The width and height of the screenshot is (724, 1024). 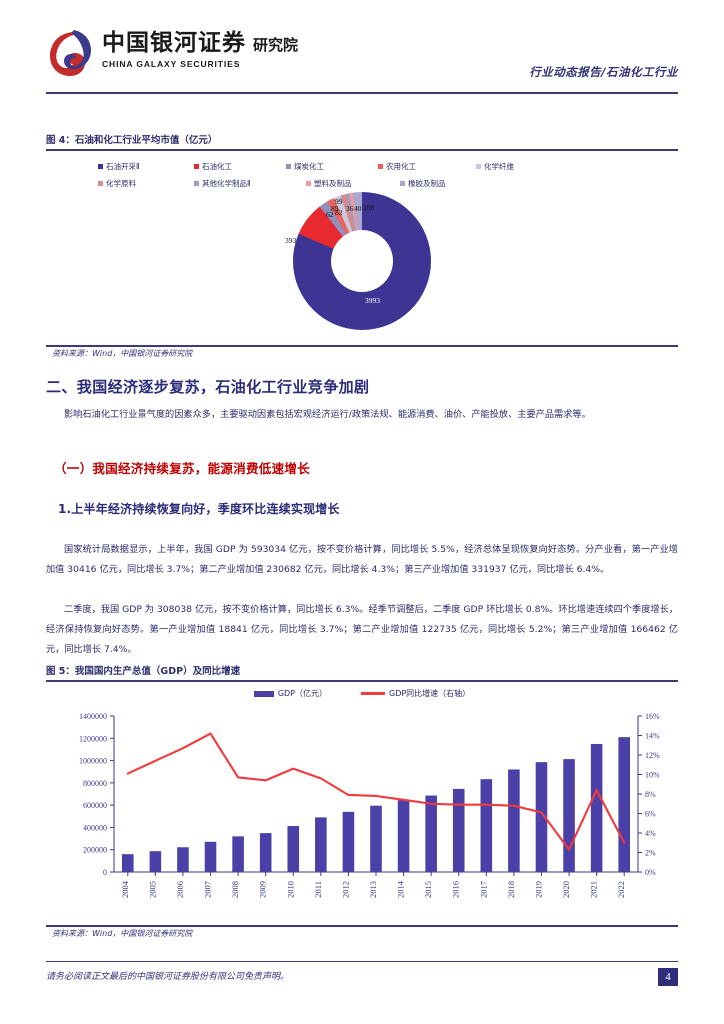 I want to click on svg-text: 0%, so click(x=650, y=872).